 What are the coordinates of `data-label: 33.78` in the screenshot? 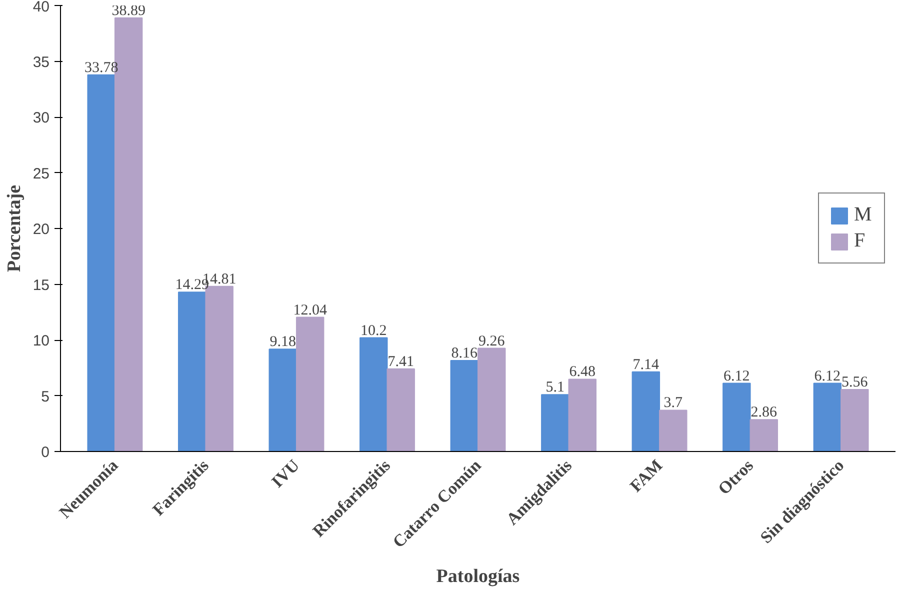 It's located at (101, 68).